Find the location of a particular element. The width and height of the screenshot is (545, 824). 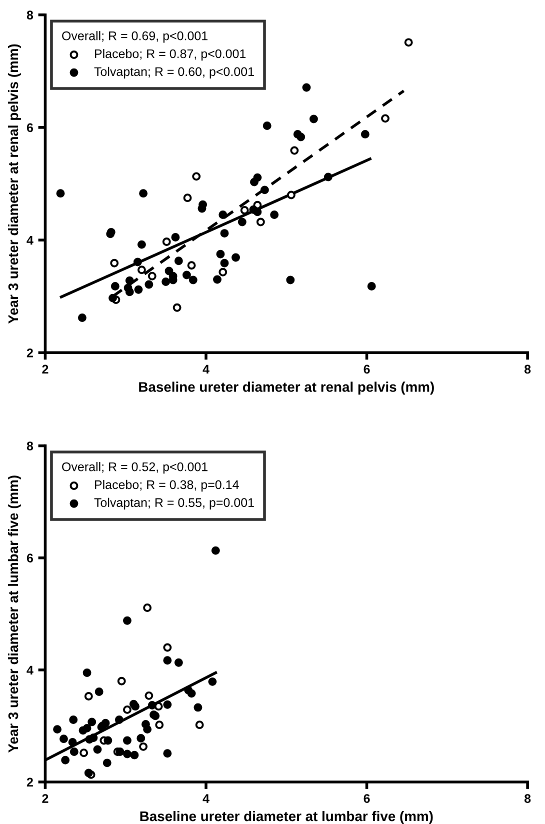

legend-title: Overall; R = 0.69, p<0.001 is located at coordinates (135, 37).